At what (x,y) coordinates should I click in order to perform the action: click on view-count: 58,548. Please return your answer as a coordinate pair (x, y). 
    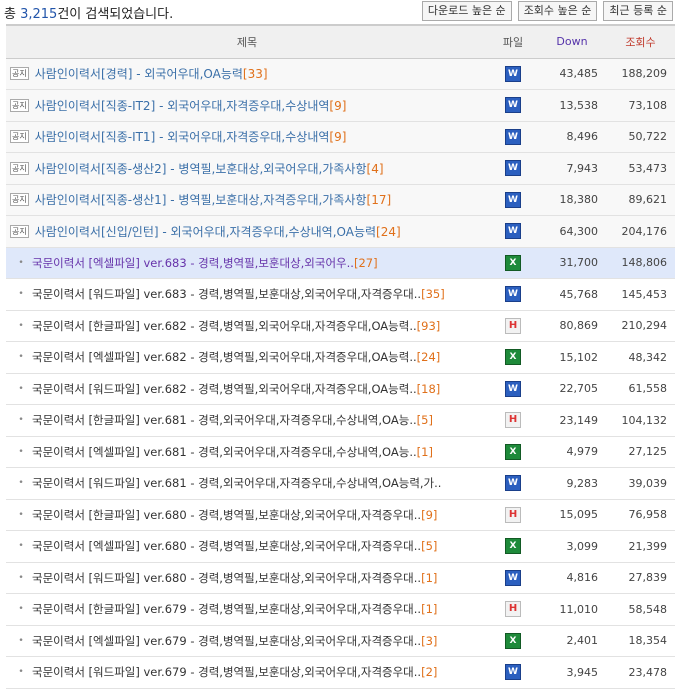
    Looking at the image, I should click on (648, 609).